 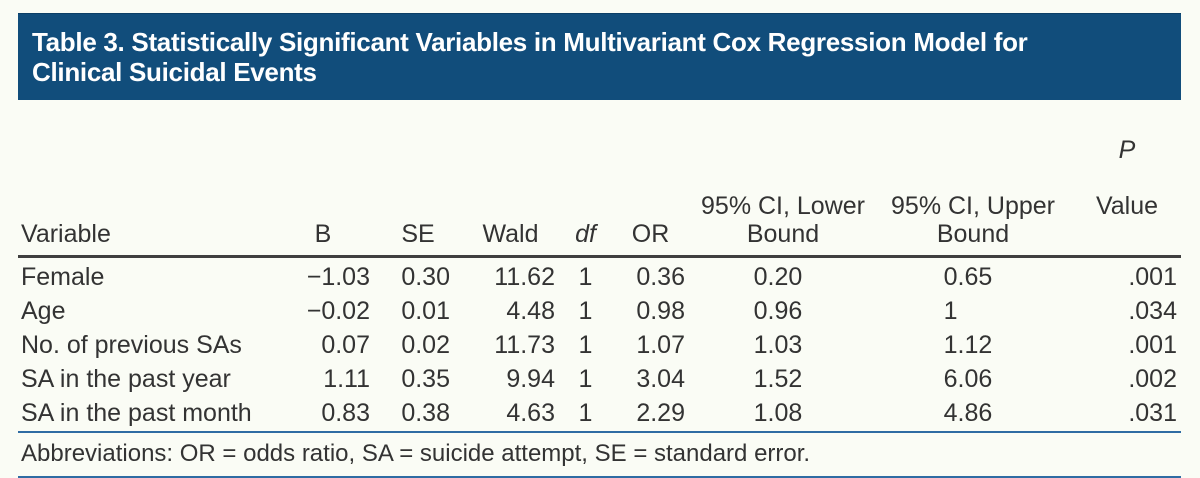 What do you see at coordinates (778, 379) in the screenshot?
I see `cell-ci-lower: 1.52` at bounding box center [778, 379].